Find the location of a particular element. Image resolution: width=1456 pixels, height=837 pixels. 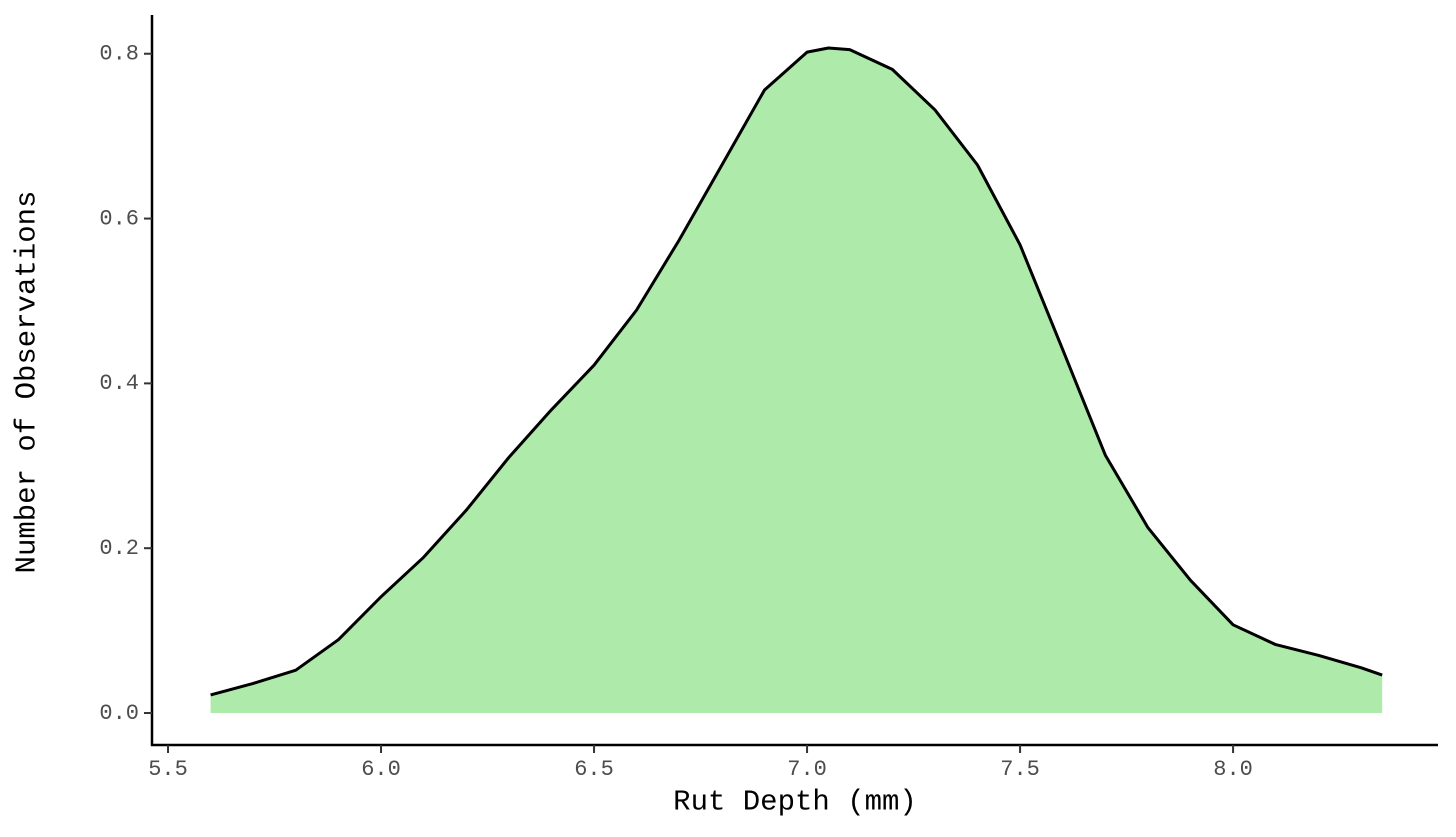

x-tick-label: 7.5 is located at coordinates (1020, 769).